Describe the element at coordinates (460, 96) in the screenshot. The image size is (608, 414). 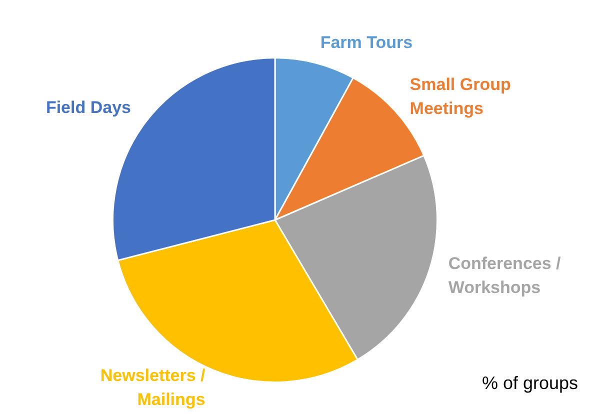
I see `slice-label: Small Group Meetings` at that location.